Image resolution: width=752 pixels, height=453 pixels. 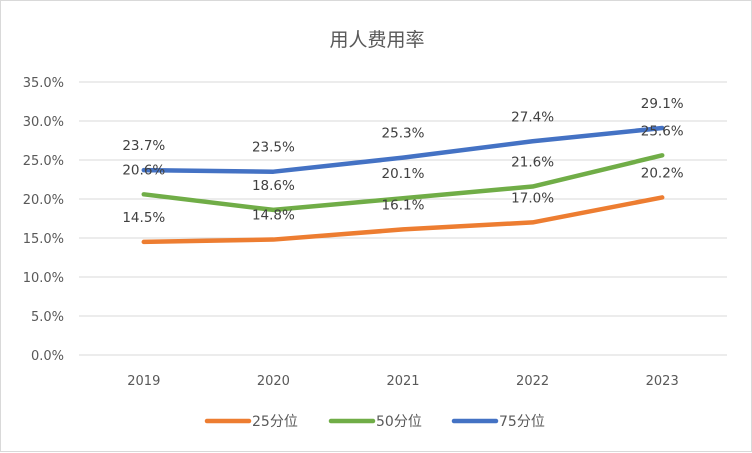 I want to click on data-label: 25.3%, so click(x=403, y=134).